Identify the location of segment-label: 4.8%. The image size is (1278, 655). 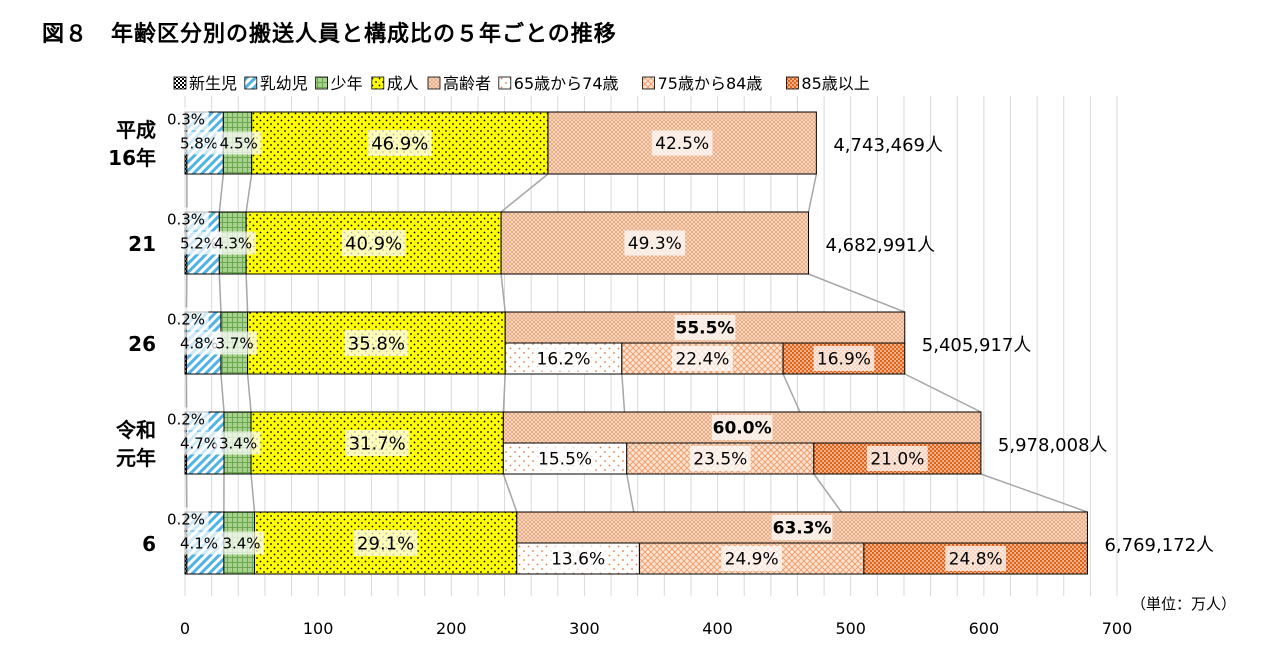
(199, 343).